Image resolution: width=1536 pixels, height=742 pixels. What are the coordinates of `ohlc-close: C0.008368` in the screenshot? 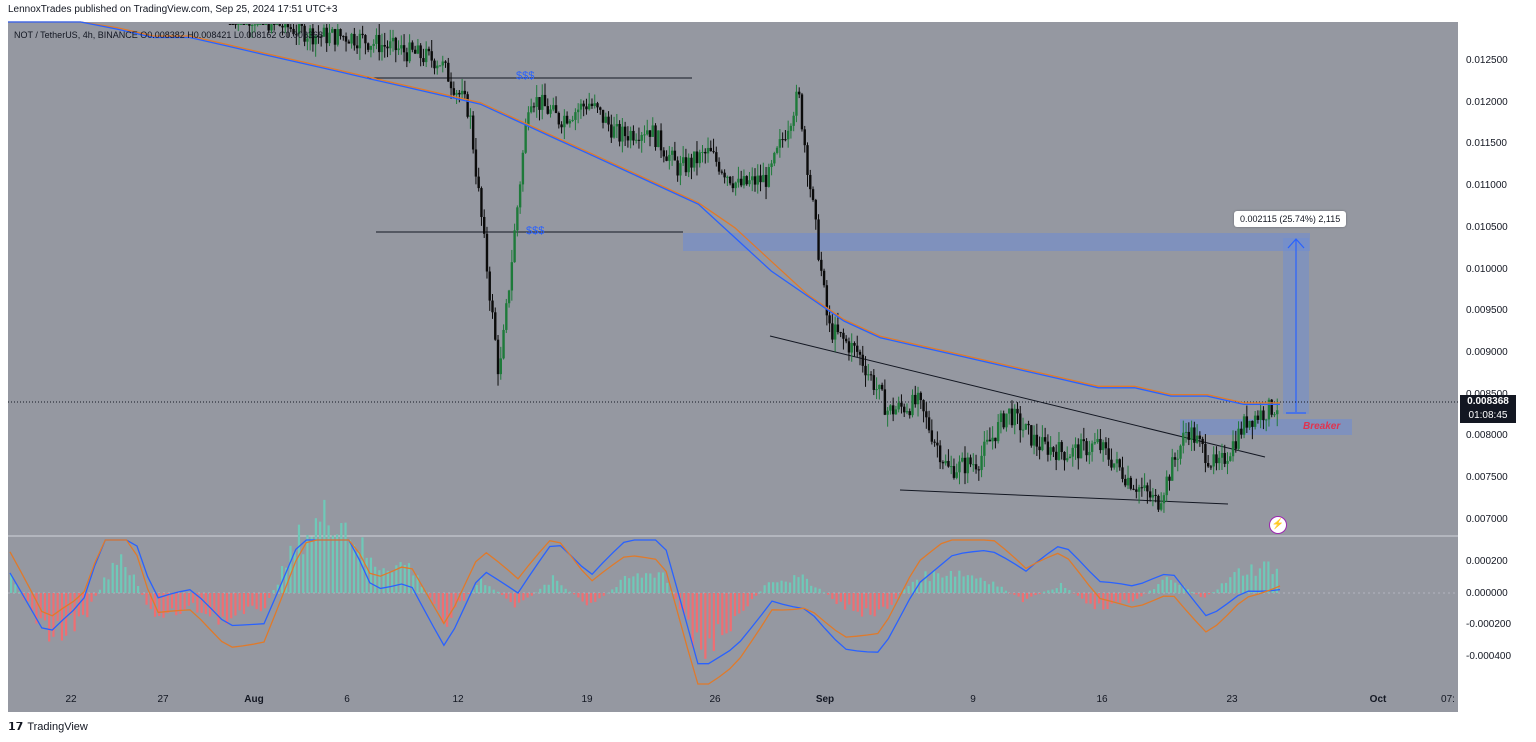 It's located at (300, 35).